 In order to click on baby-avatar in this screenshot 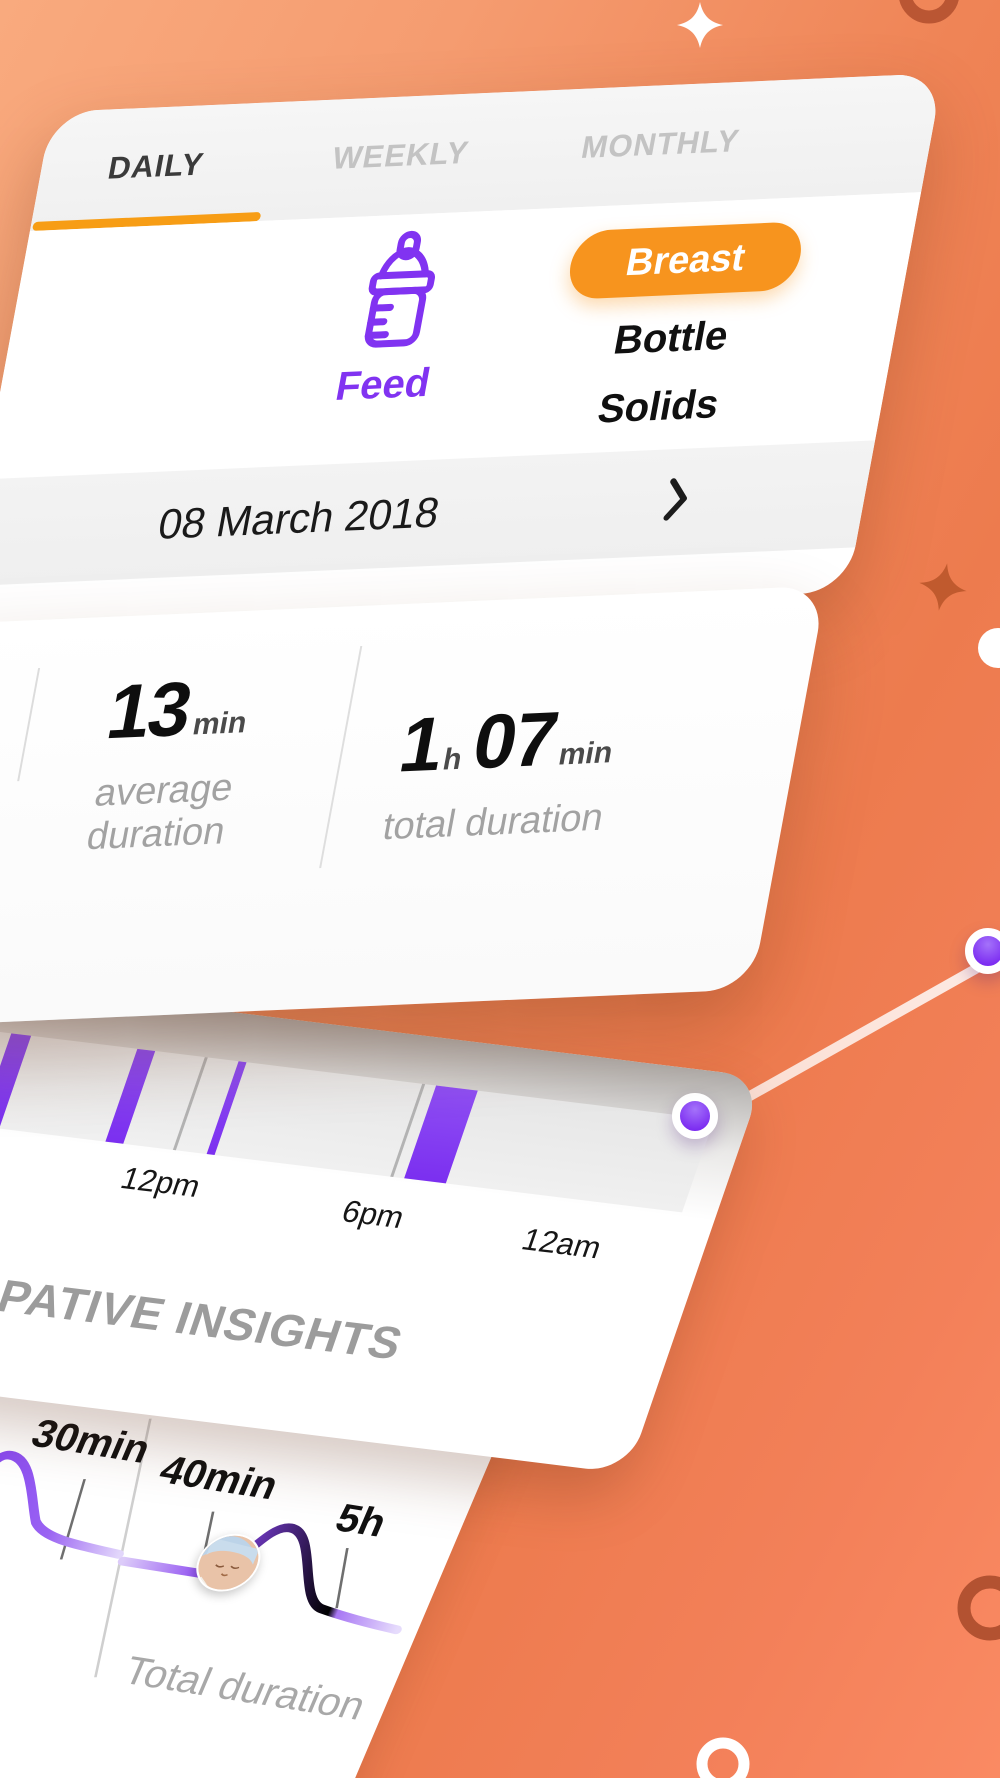, I will do `click(228, 1562)`.